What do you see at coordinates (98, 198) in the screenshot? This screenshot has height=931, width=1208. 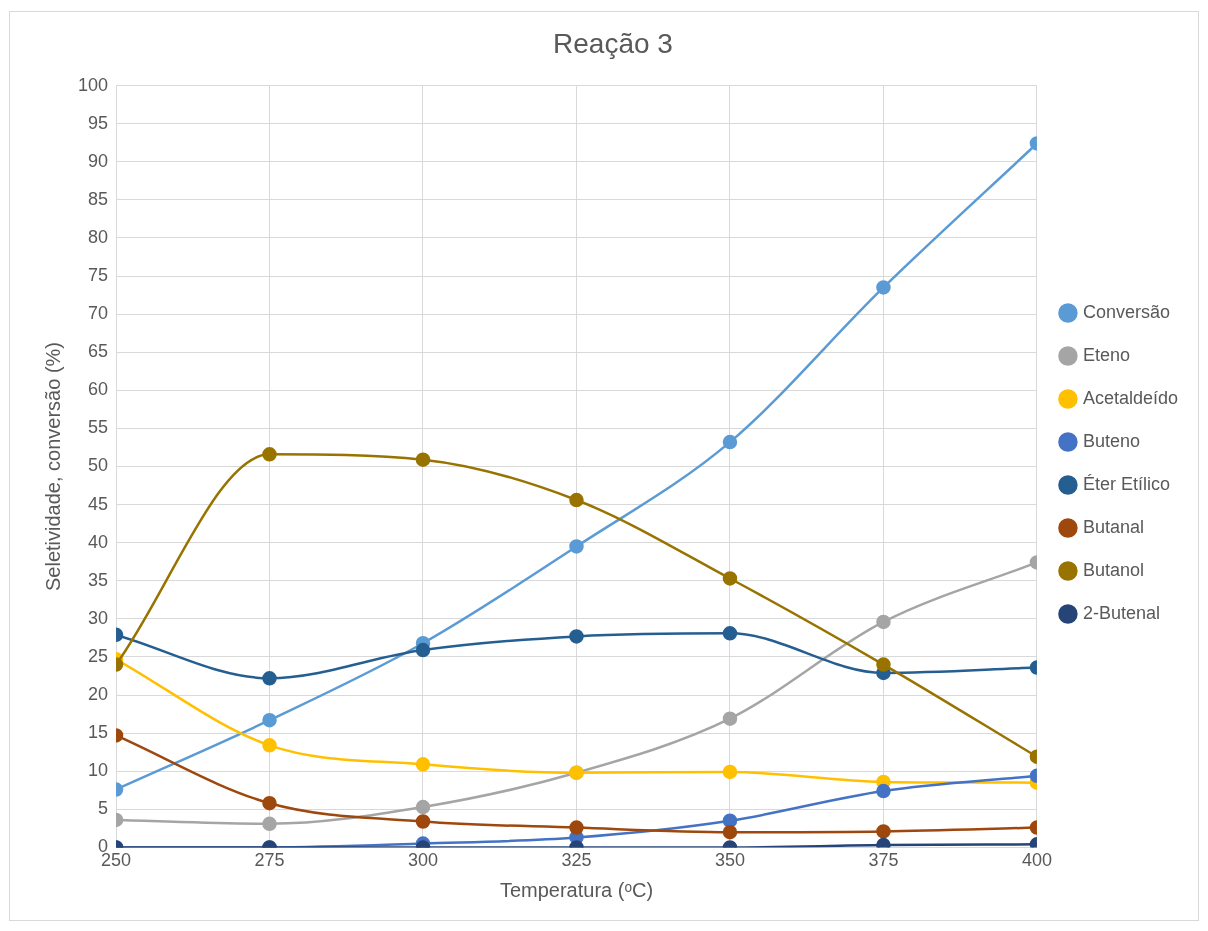 I see `y-tick-label: 85` at bounding box center [98, 198].